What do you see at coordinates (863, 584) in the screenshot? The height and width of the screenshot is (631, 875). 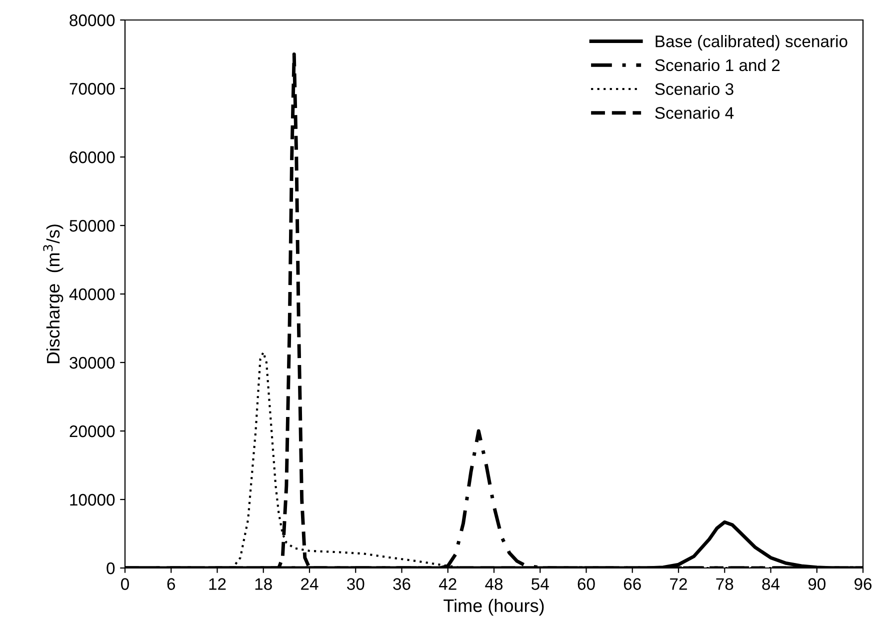 I see `x-tick-label: 96` at bounding box center [863, 584].